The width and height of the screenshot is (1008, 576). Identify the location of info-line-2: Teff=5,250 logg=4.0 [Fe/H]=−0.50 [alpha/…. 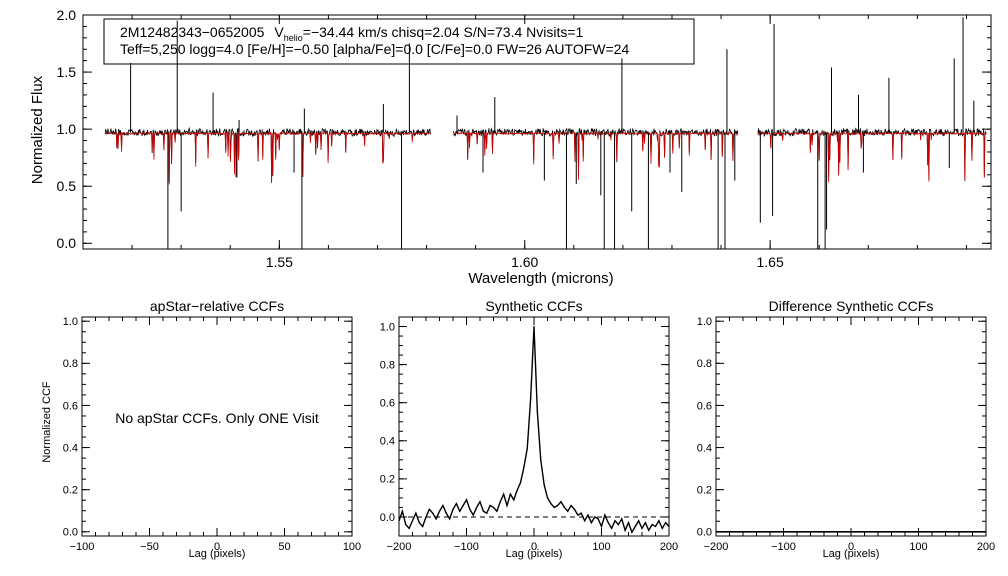
(374, 49).